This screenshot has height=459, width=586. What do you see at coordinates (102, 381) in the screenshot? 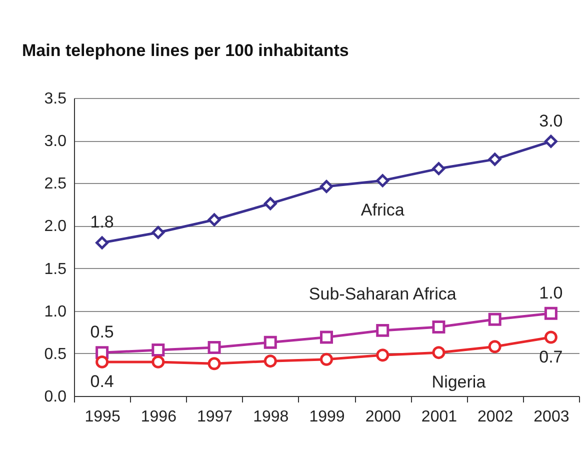
I see `data-label: 0.4` at bounding box center [102, 381].